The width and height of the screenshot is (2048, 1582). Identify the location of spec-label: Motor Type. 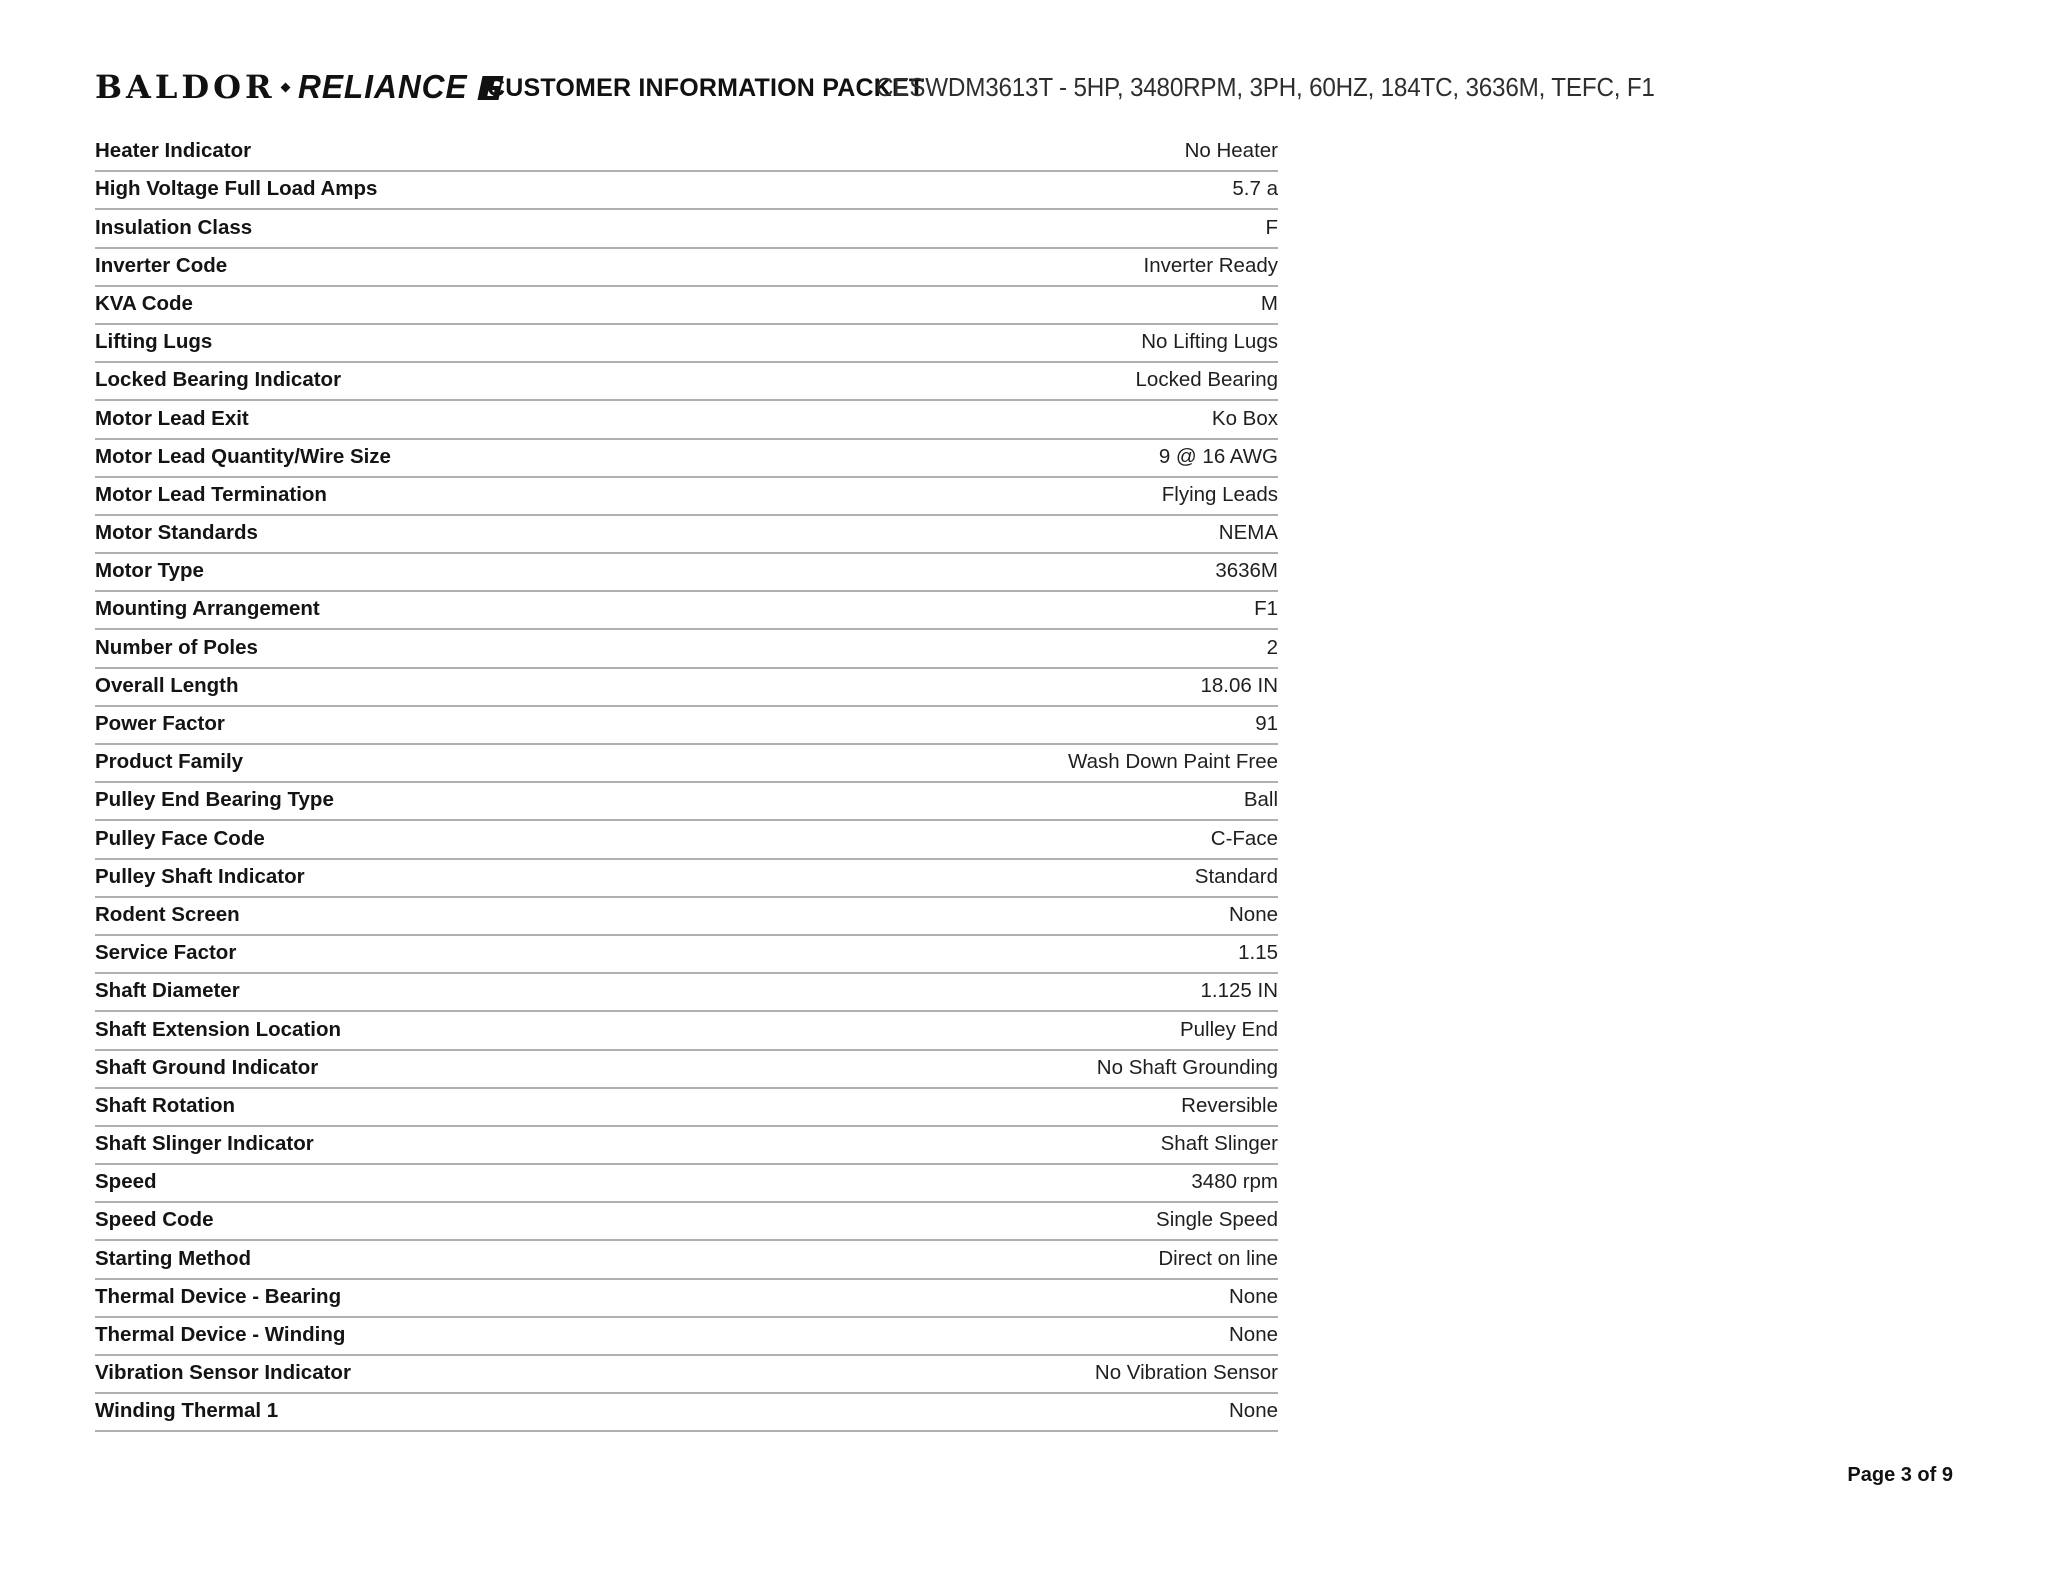
(149, 571).